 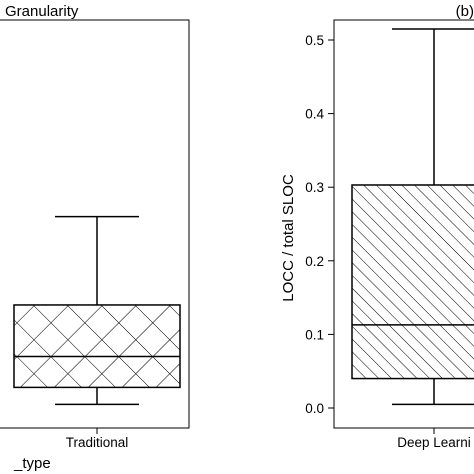 I want to click on panel-a-x-axis-label: _type, so click(x=32, y=463).